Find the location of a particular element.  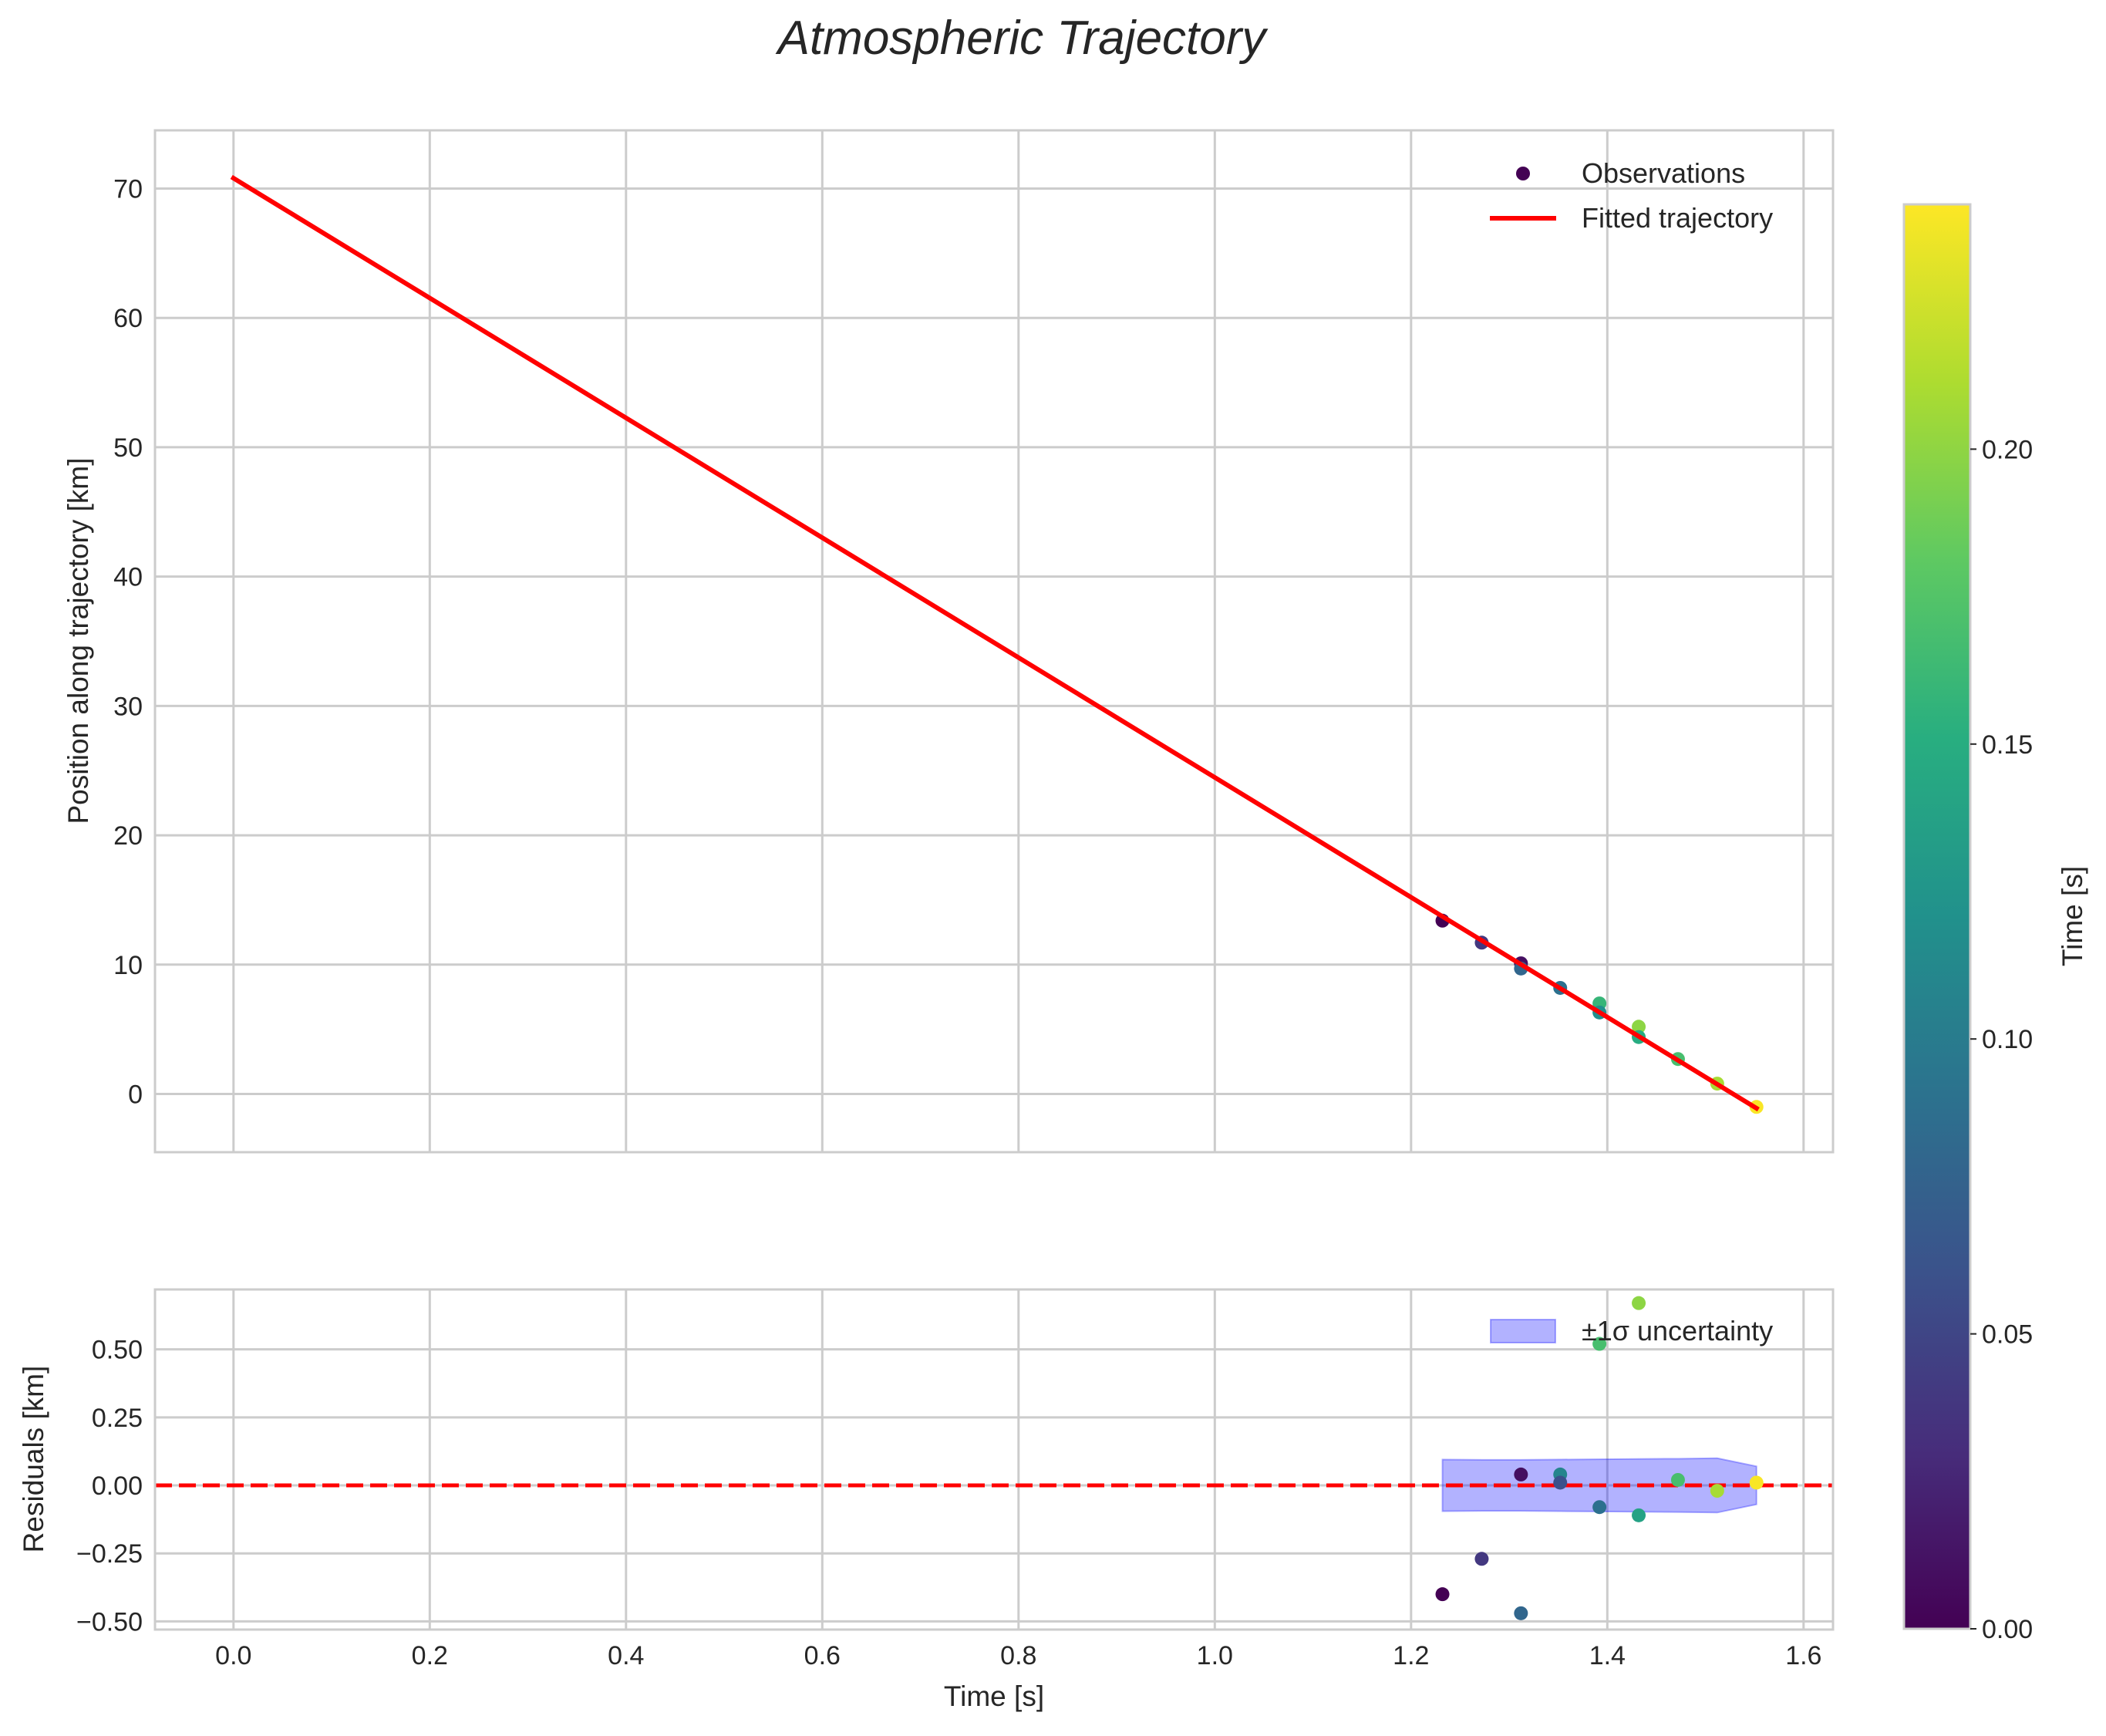

x-tick-label: 1.2 is located at coordinates (1411, 1656).